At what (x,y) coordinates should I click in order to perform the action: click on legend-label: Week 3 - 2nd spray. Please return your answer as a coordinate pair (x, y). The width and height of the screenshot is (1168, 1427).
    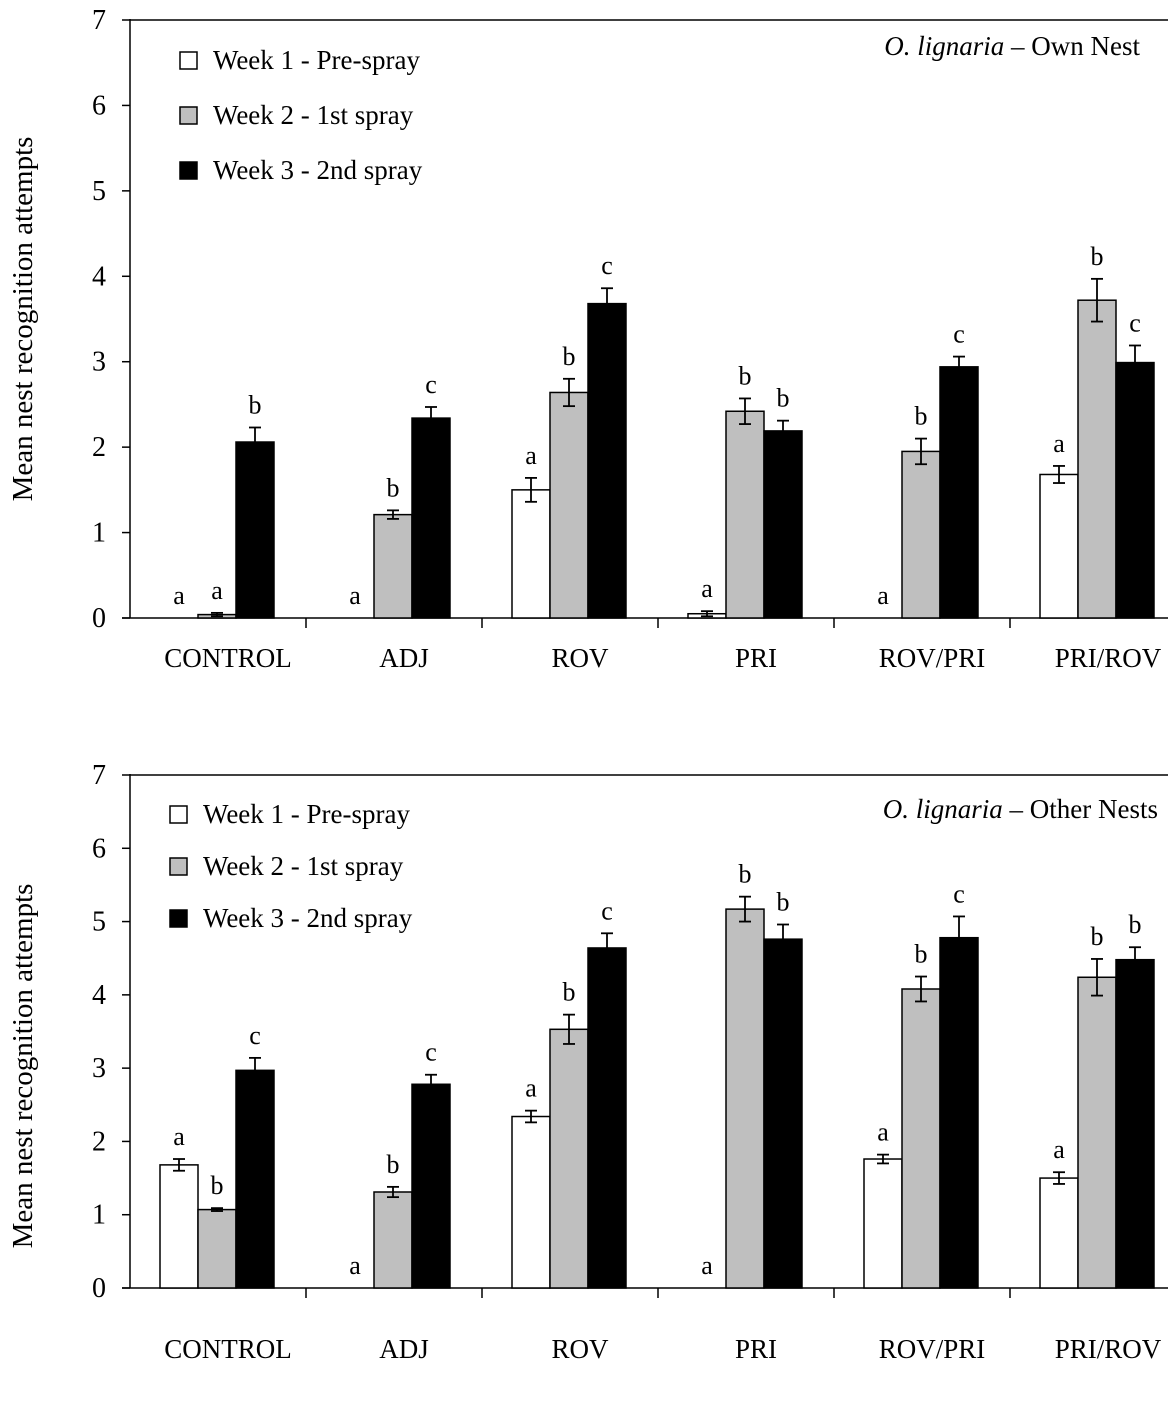
    Looking at the image, I should click on (318, 170).